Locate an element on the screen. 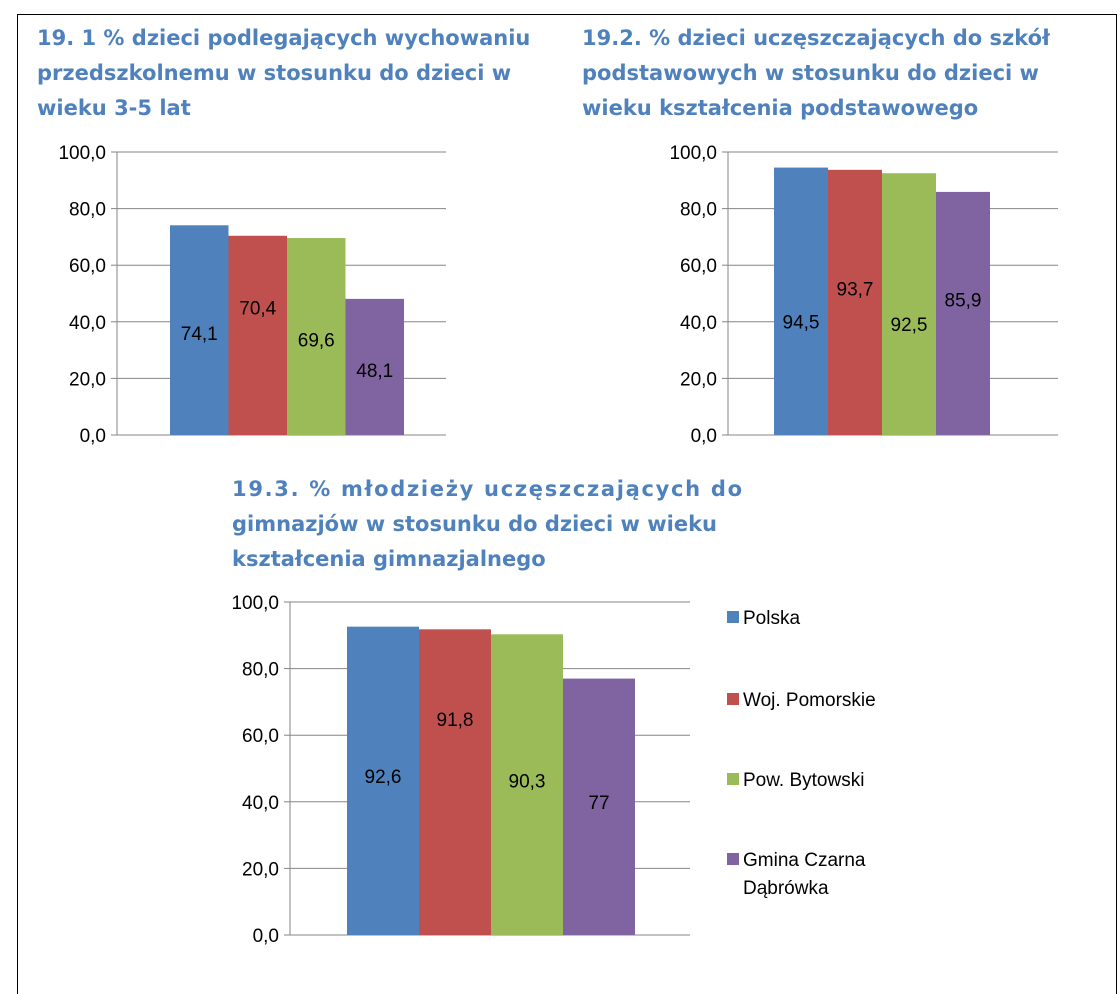 This screenshot has height=994, width=1120. data-label: 77 is located at coordinates (598, 803).